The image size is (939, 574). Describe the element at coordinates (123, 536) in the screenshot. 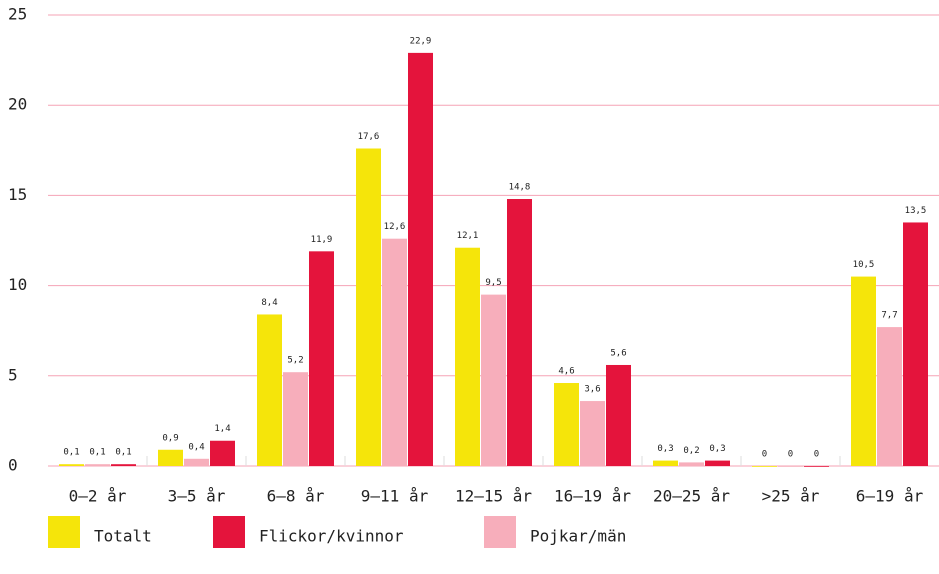

I see `legend-label: Totalt` at that location.